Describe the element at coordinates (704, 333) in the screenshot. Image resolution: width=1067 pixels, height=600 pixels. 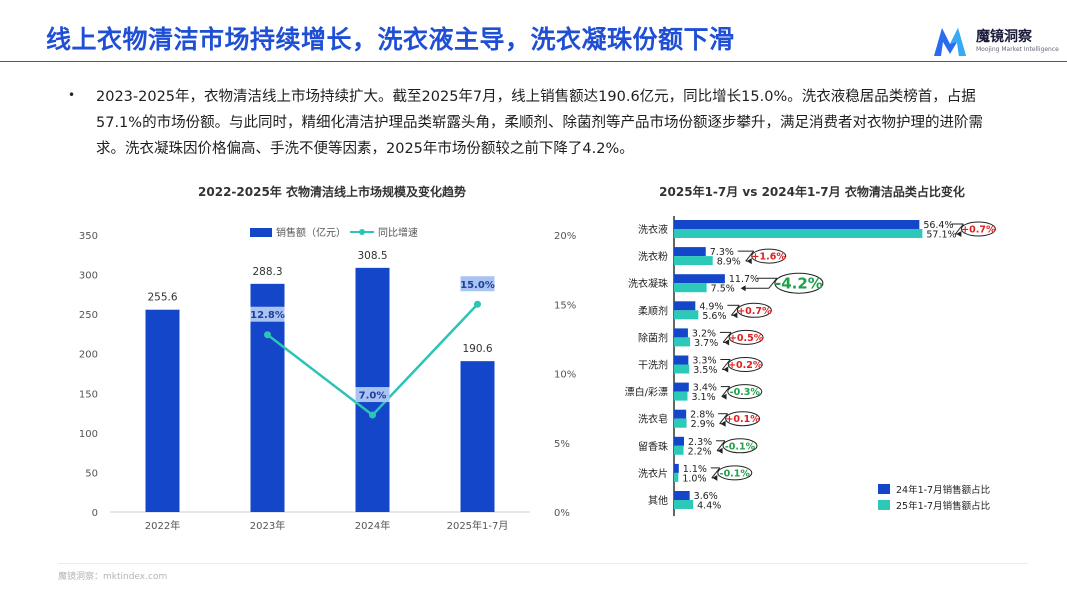
I see `value-label-2024: 3.2%` at that location.